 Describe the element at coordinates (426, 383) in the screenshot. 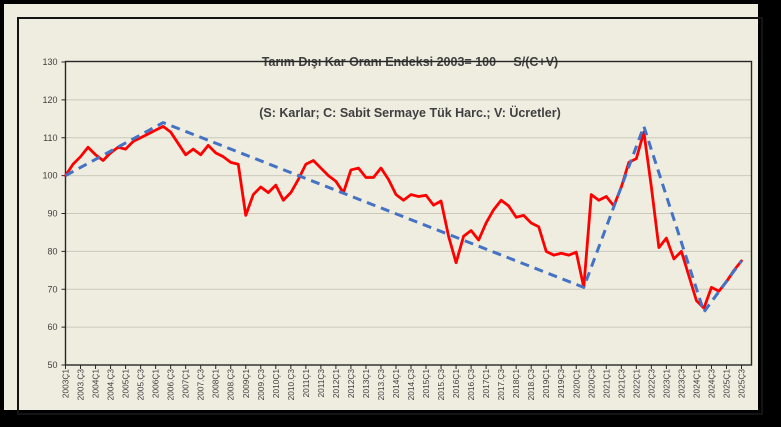

I see `x-axis-tick-label: 2015Ç1` at that location.